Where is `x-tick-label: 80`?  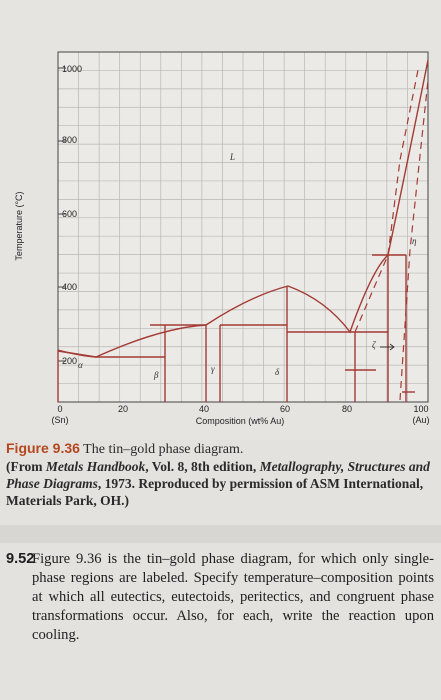 x-tick-label: 80 is located at coordinates (347, 409).